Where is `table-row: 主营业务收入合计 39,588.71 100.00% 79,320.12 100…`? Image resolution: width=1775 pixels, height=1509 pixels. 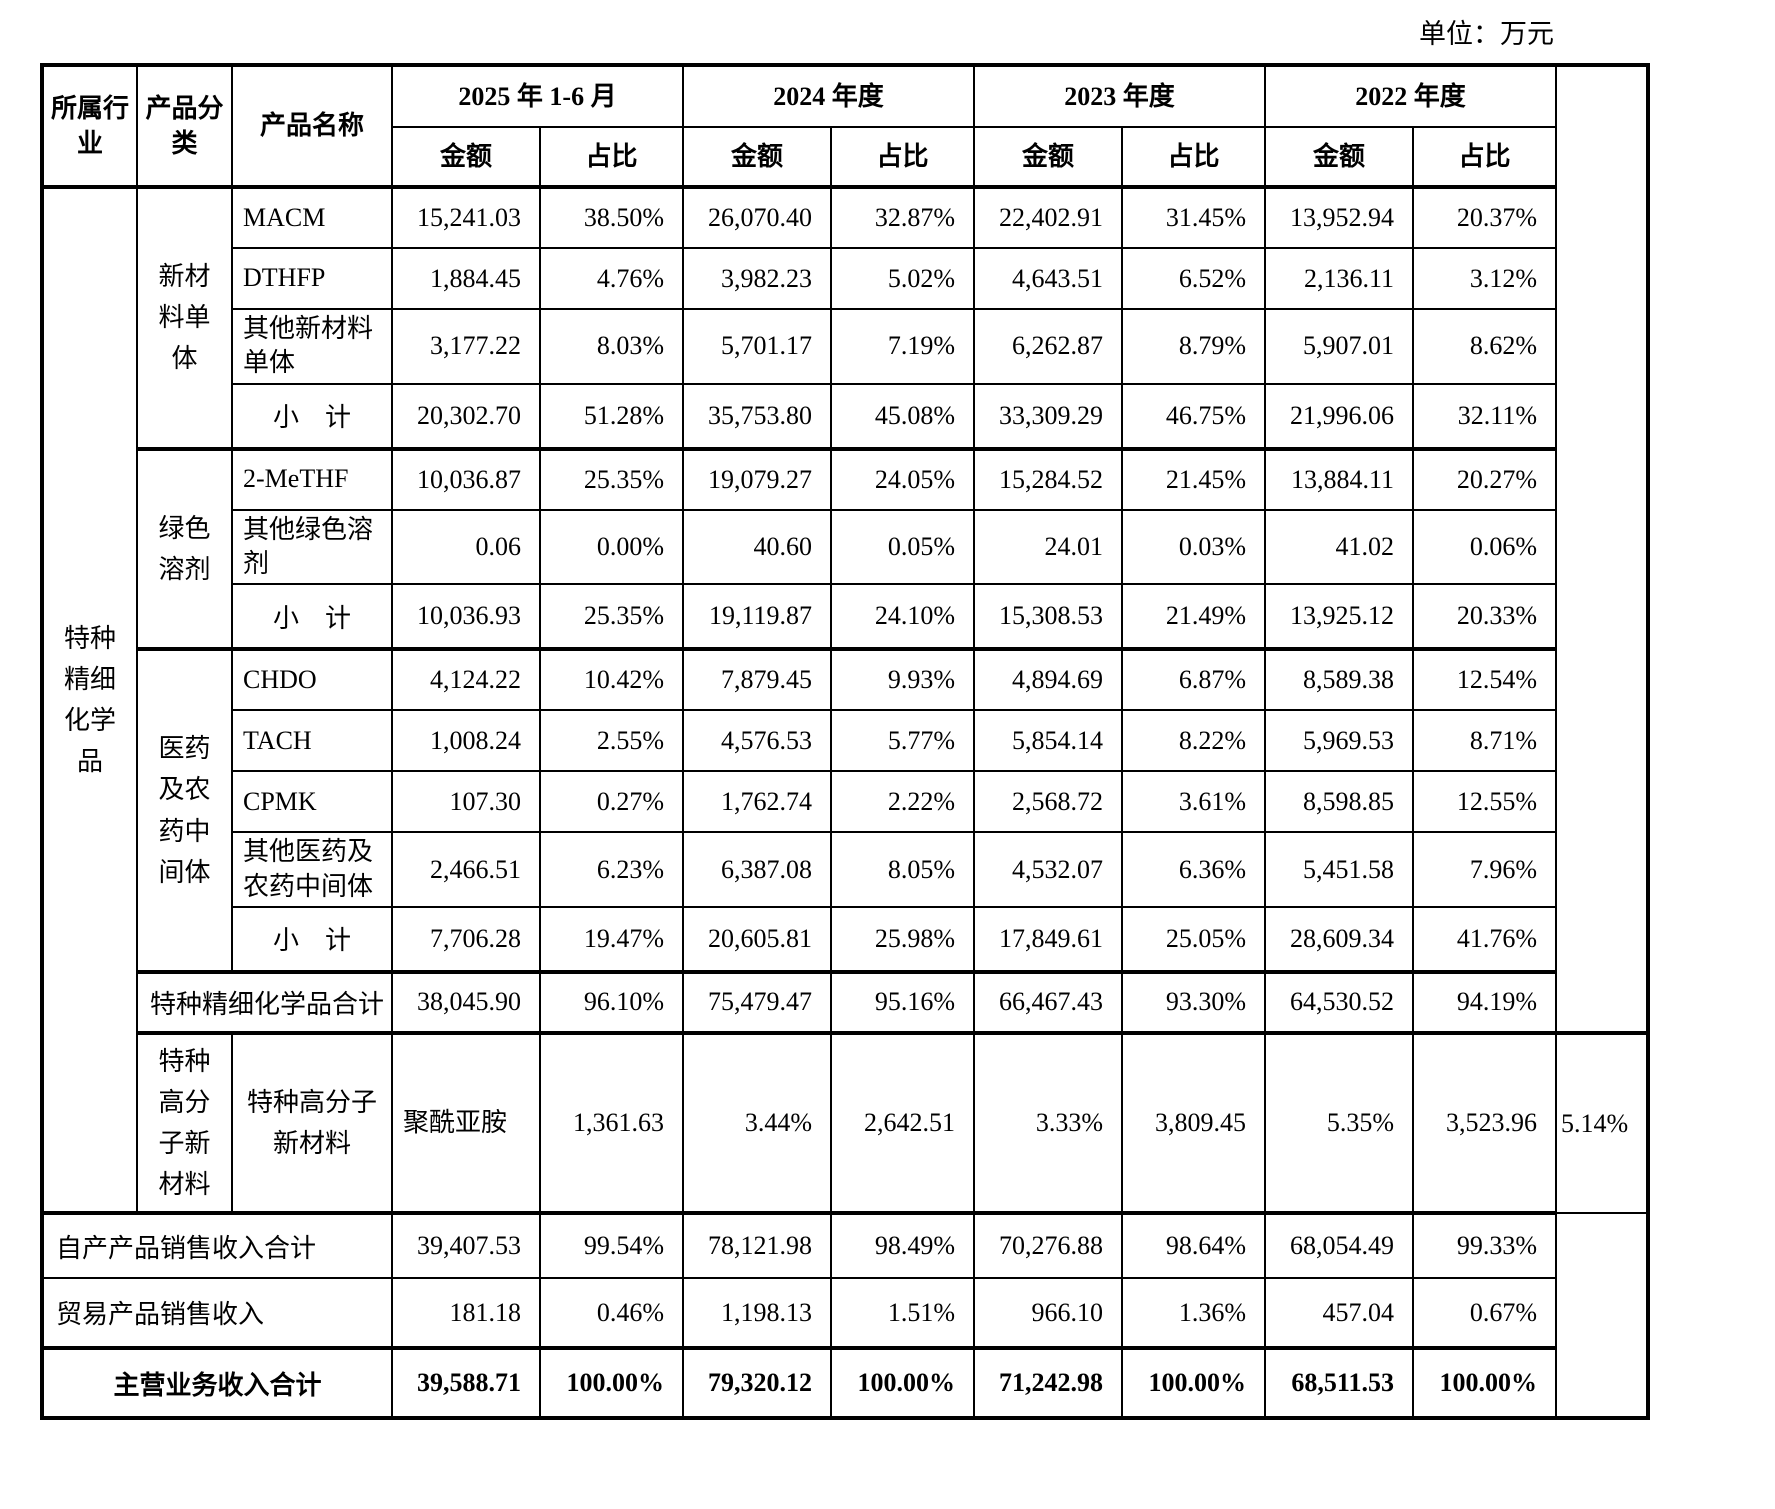 table-row: 主营业务收入合计 39,588.71 100.00% 79,320.12 100… is located at coordinates (844, 1383).